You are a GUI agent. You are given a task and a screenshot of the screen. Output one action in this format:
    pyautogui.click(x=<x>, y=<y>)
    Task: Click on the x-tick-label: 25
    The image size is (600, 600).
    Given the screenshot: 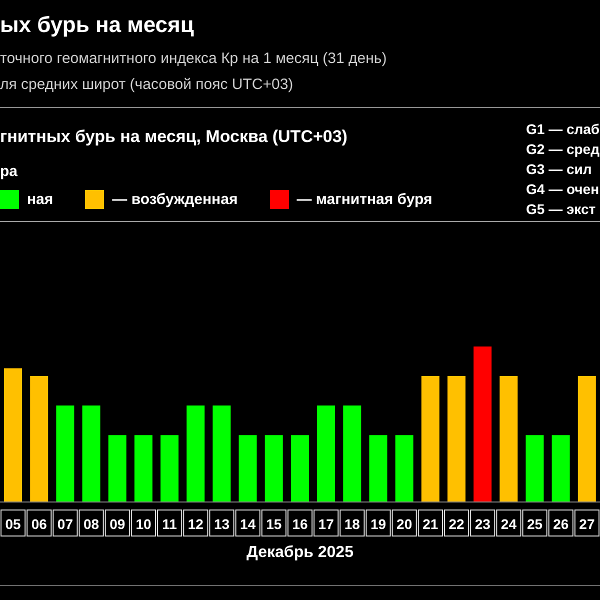 What is the action you would take?
    pyautogui.click(x=534, y=524)
    